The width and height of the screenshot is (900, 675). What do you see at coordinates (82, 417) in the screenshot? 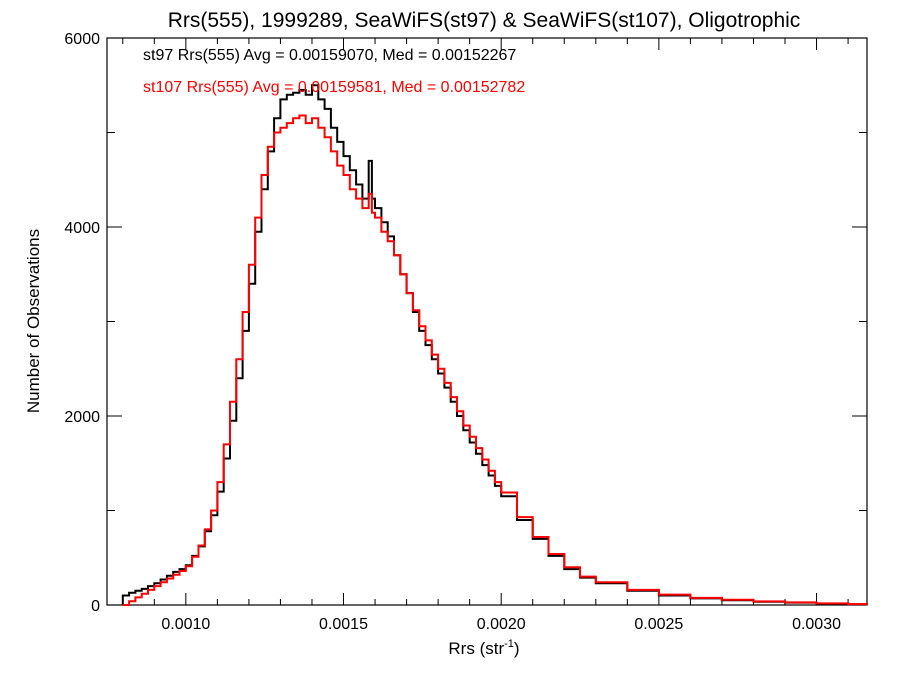
I see `y-tick-label: 2000` at bounding box center [82, 417].